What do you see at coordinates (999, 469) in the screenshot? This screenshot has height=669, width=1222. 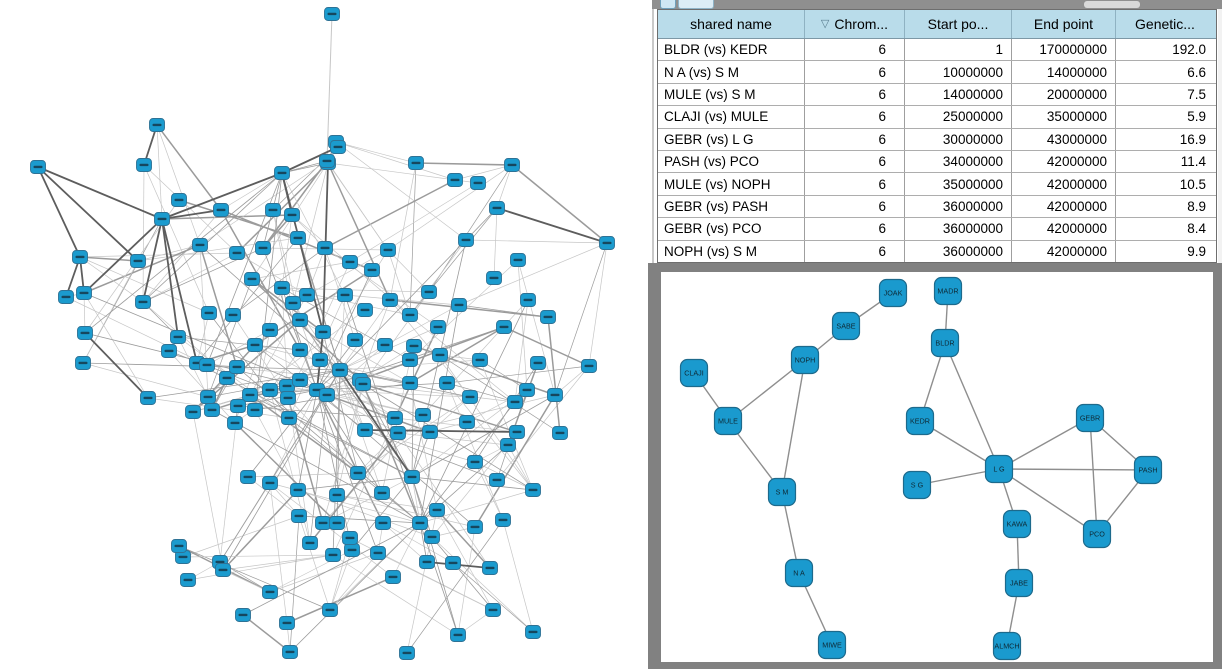 I see `graph-node-l-g: L G` at bounding box center [999, 469].